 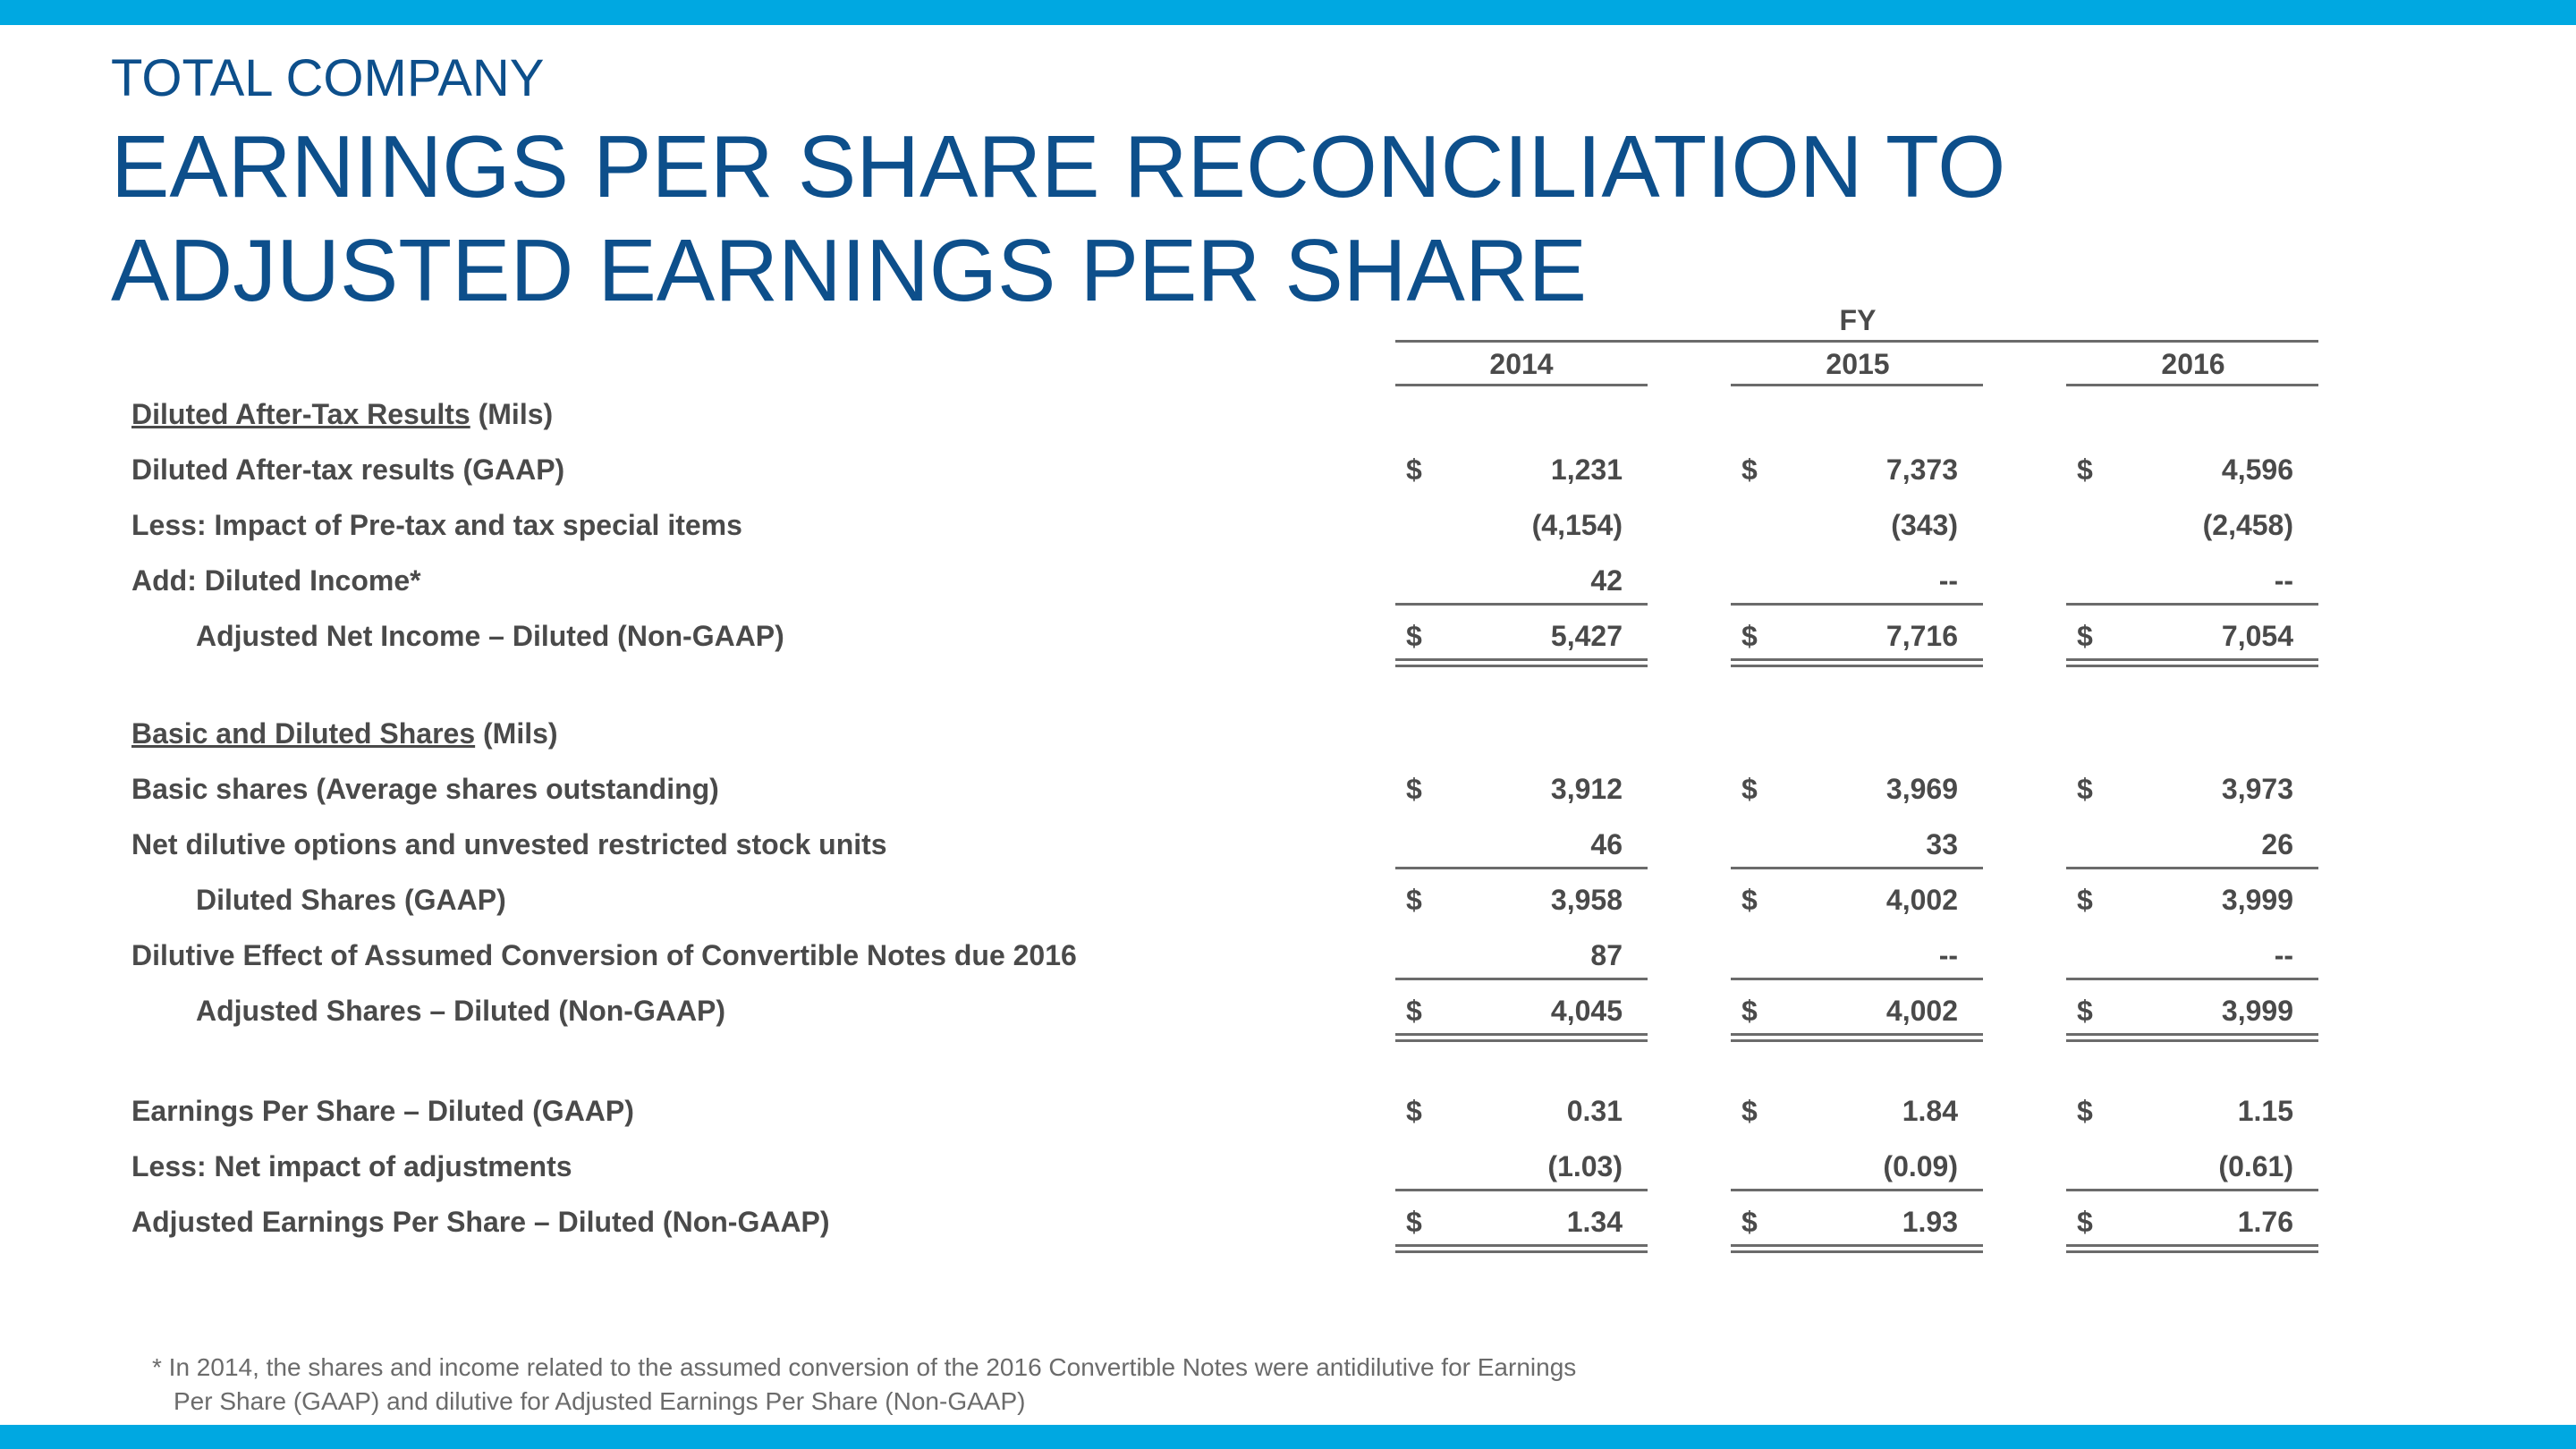 I want to click on cell-value-2016: (2,458), so click(x=2247, y=525).